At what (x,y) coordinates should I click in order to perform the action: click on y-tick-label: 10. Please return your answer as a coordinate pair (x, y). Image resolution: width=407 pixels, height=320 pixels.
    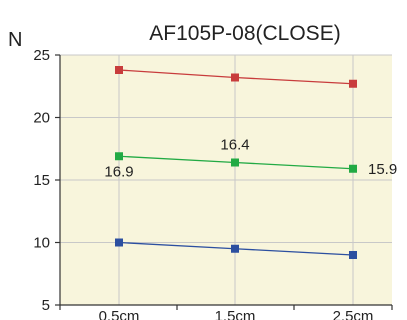
    Looking at the image, I should click on (41, 243).